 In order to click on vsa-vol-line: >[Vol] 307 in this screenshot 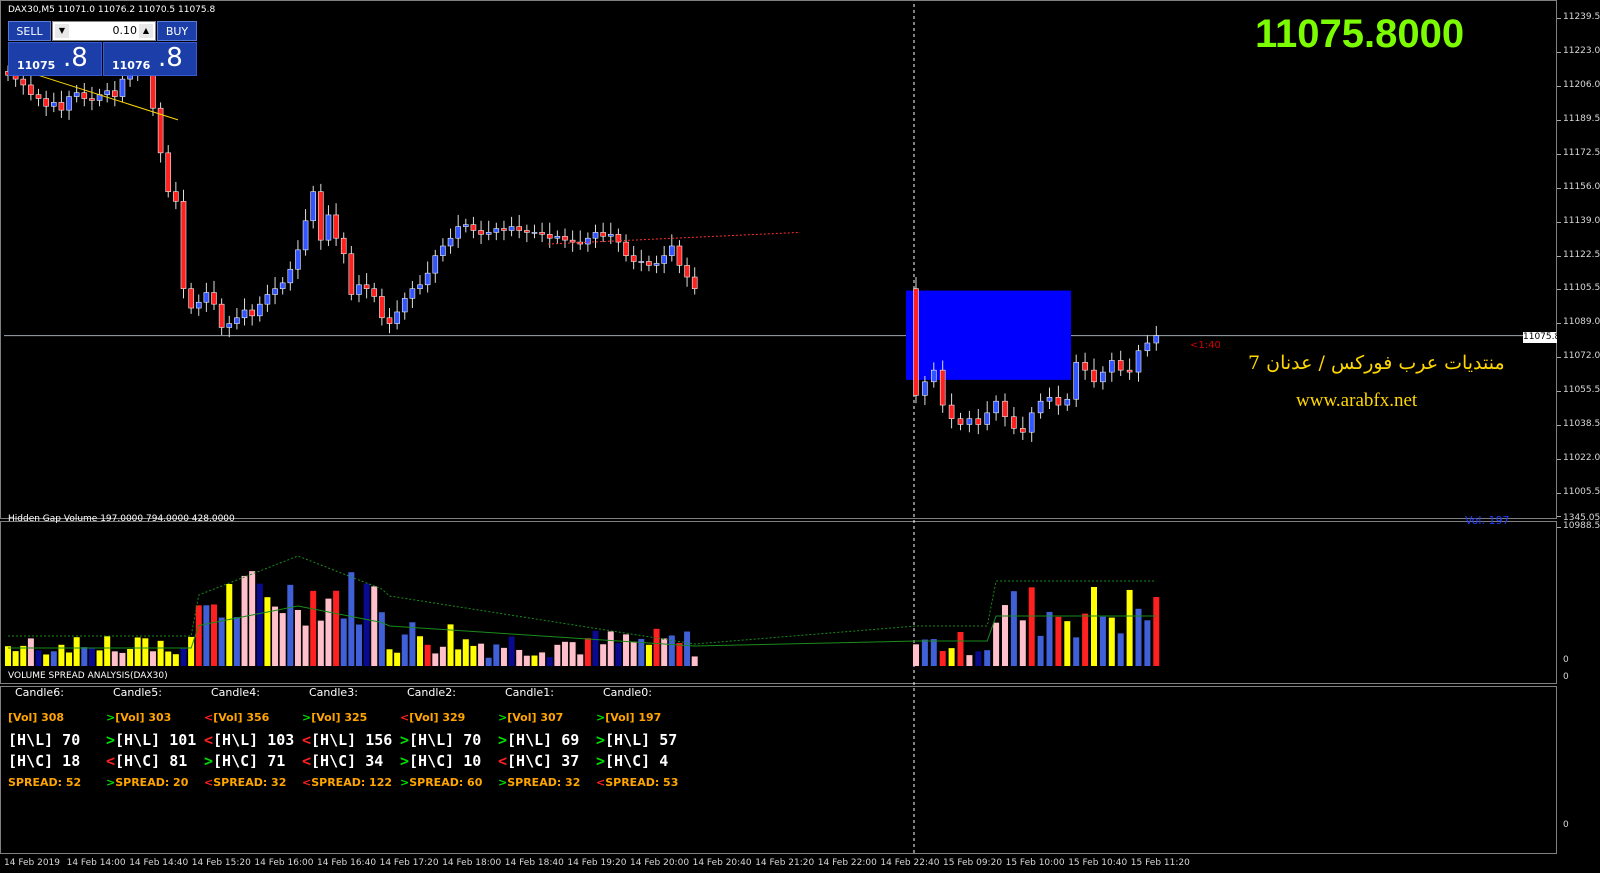, I will do `click(530, 717)`.